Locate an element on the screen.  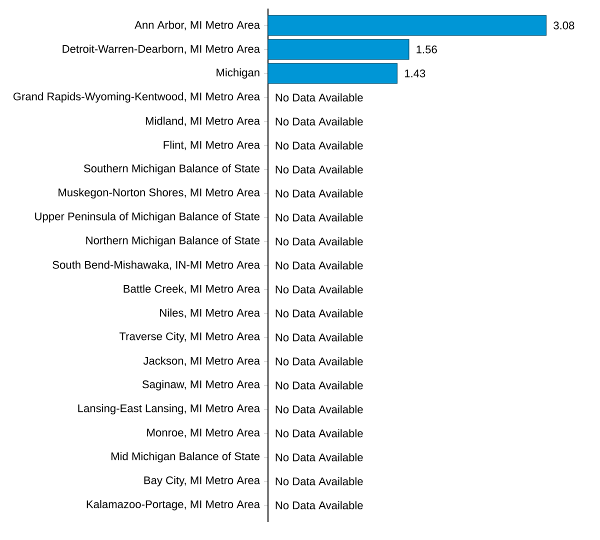
y-tick-label: Southern Michigan Balance of State is located at coordinates (172, 169).